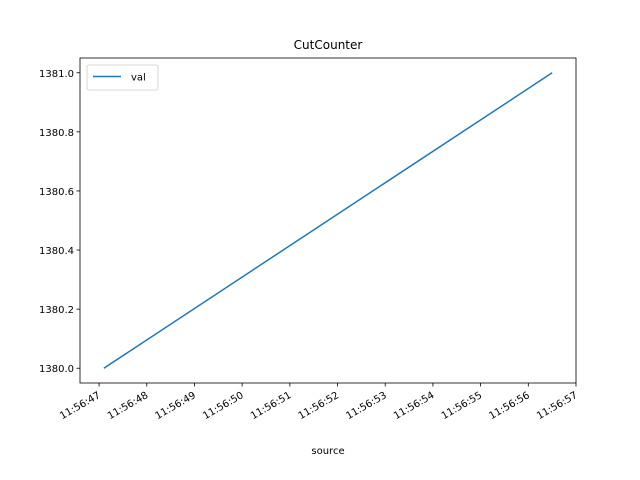 The image size is (640, 480). I want to click on y-tick-label: 1380.2, so click(56, 310).